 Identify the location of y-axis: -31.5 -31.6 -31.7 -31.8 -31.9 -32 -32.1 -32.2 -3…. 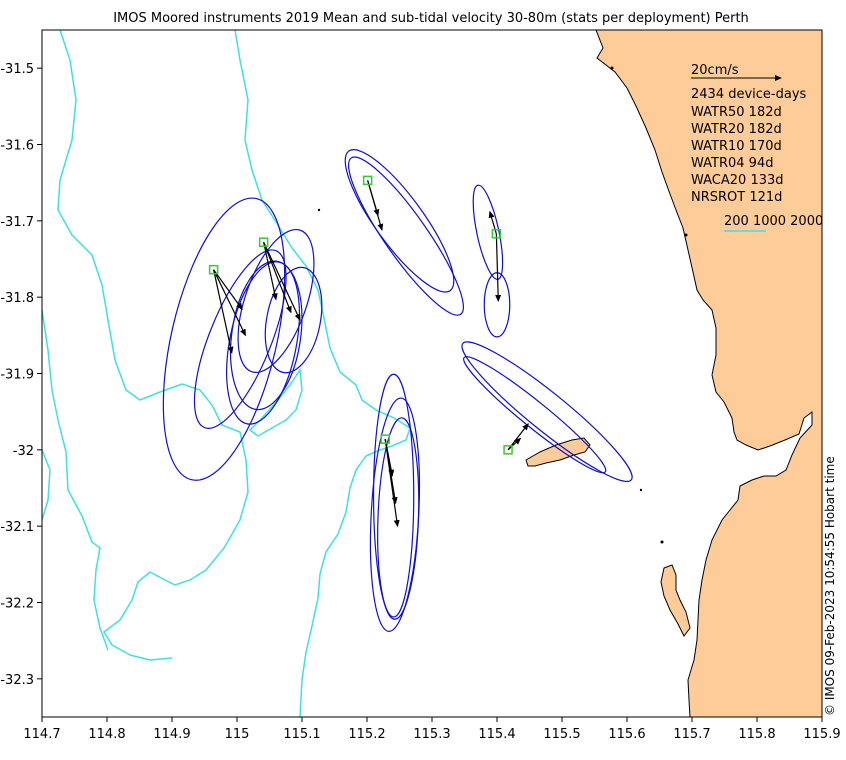
(21, 375).